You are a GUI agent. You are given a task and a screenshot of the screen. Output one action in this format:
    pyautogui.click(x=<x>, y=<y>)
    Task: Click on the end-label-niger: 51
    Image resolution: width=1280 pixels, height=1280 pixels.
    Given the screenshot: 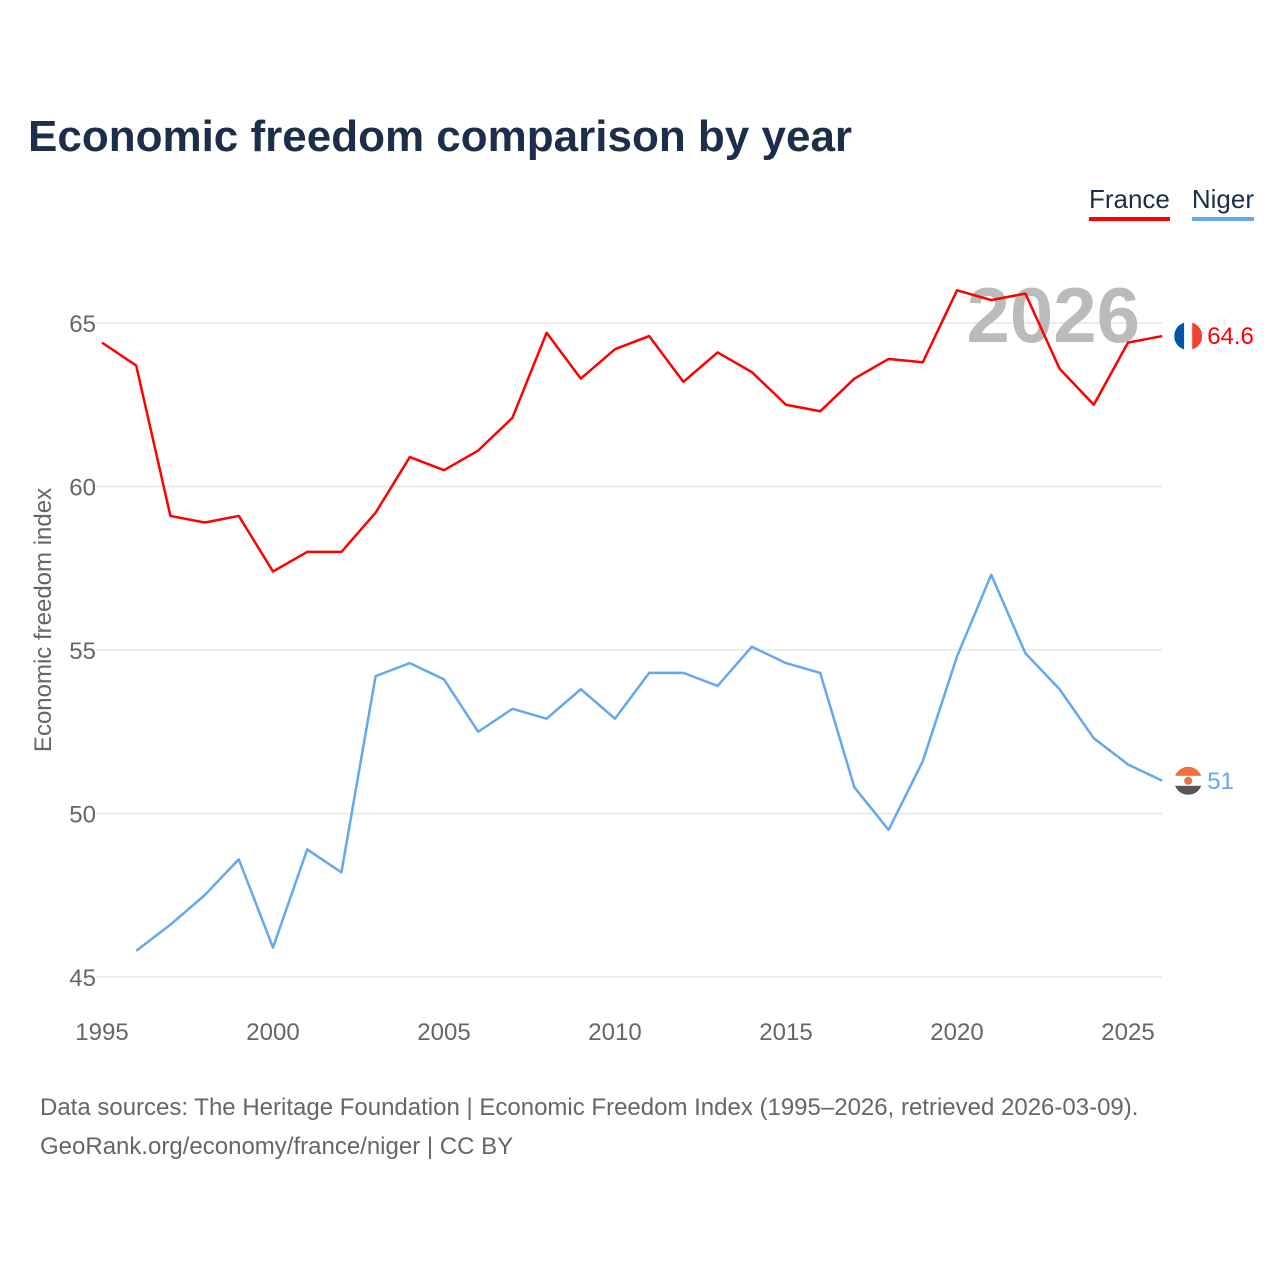 What is the action you would take?
    pyautogui.click(x=1220, y=781)
    